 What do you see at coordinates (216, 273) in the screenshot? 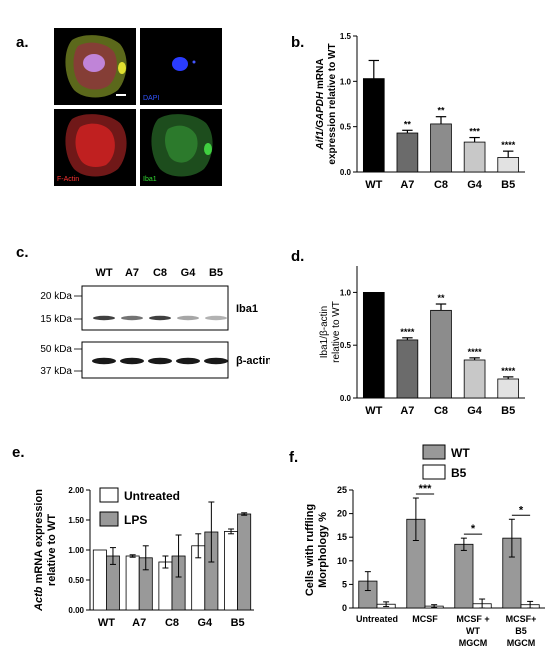
I see `lane-label: B5` at bounding box center [216, 273].